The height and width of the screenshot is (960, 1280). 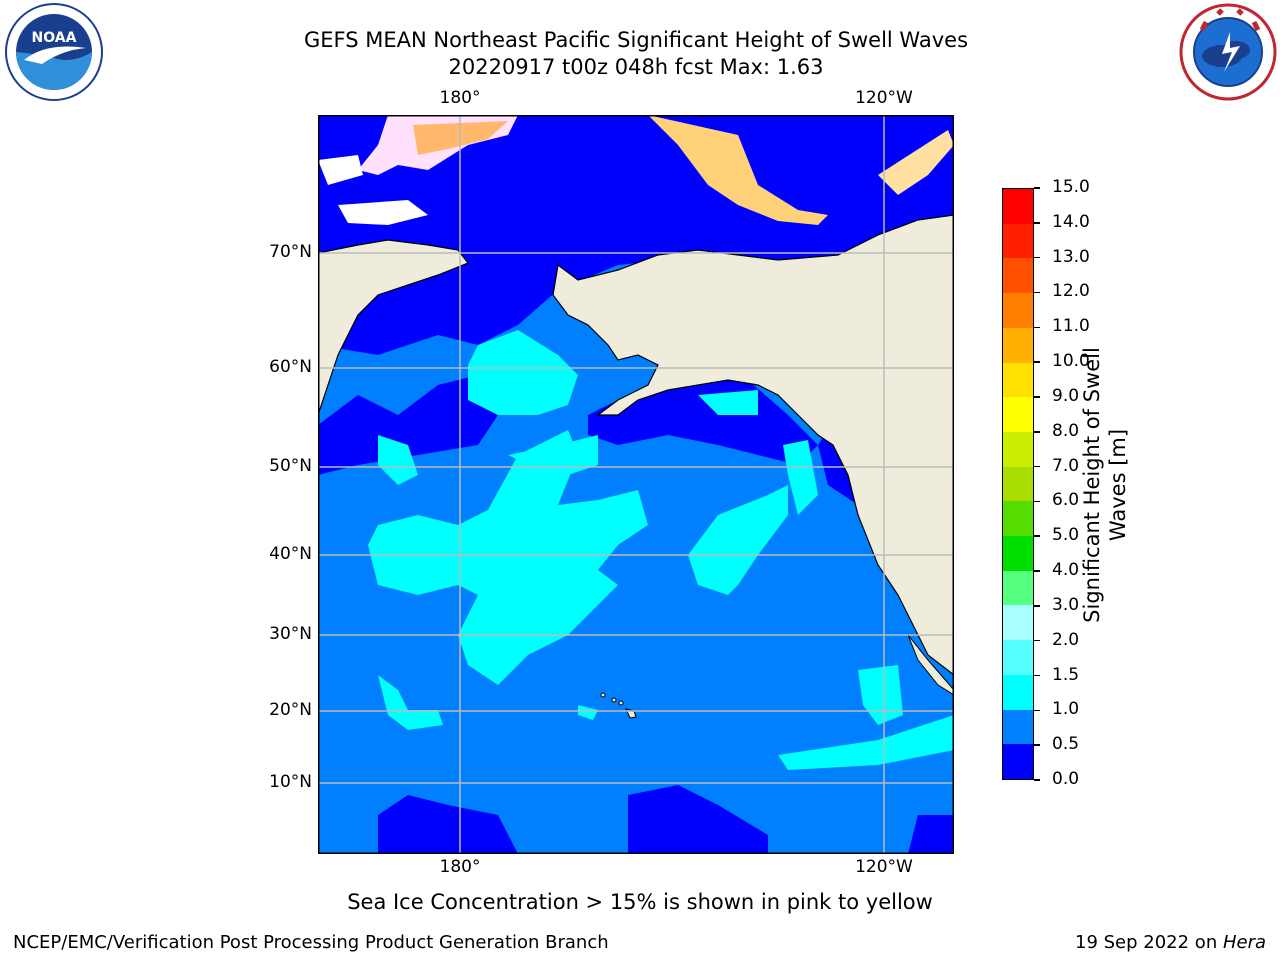 I want to click on lon-label-120w-bottom: 120°W, so click(x=884, y=867).